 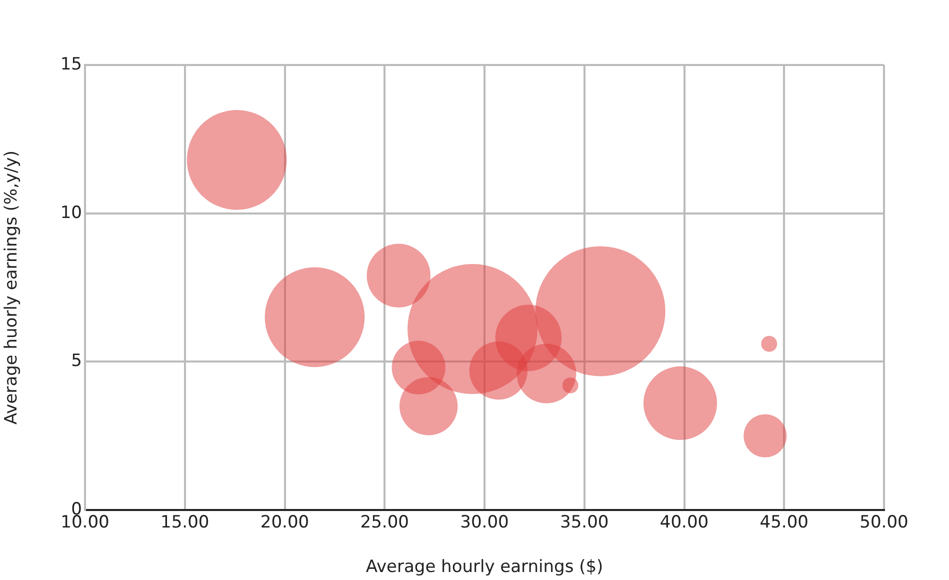 What do you see at coordinates (185, 522) in the screenshot?
I see `x-tick-label: 15.00` at bounding box center [185, 522].